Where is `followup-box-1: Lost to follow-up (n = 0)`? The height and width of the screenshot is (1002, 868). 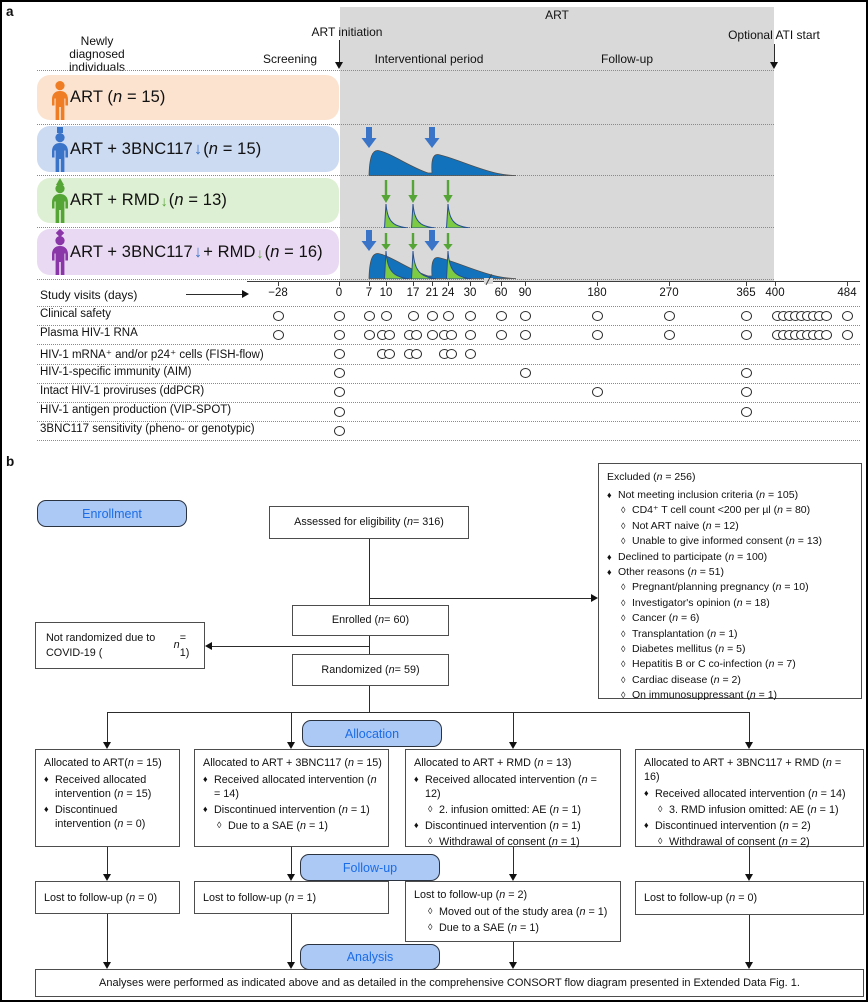 followup-box-1: Lost to follow-up (n = 0) is located at coordinates (107, 897).